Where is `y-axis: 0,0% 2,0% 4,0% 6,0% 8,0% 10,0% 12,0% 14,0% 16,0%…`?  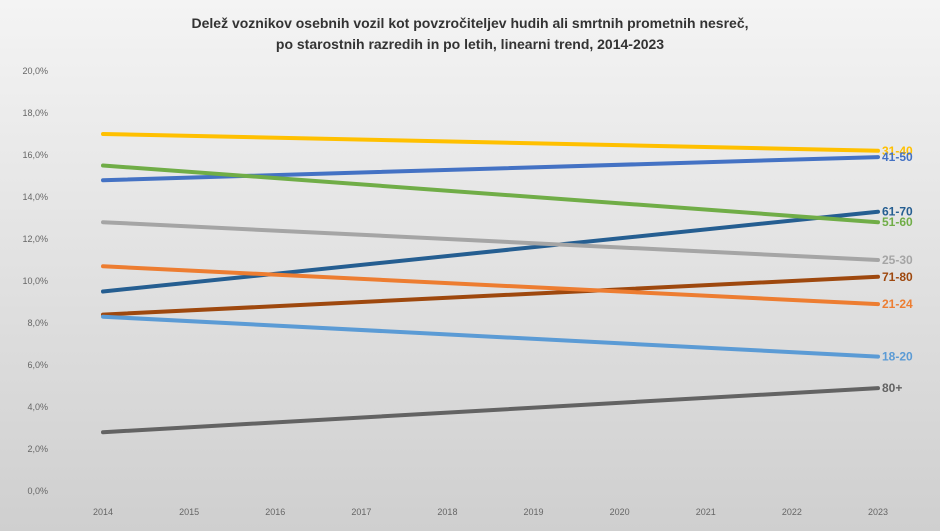
y-axis: 0,0% 2,0% 4,0% 6,0% 8,0% 10,0% 12,0% 14,0% 16,0%… is located at coordinates (35, 281).